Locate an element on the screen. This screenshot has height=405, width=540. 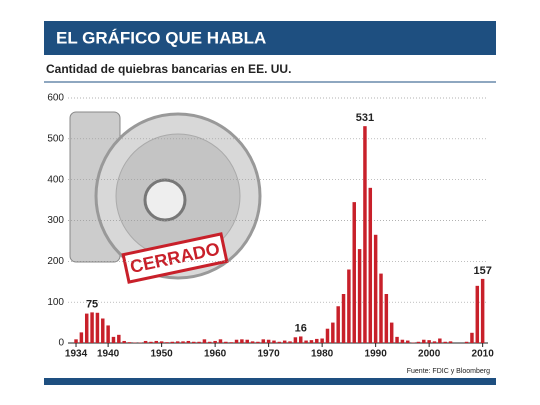
header-band is located at coordinates (270, 38).